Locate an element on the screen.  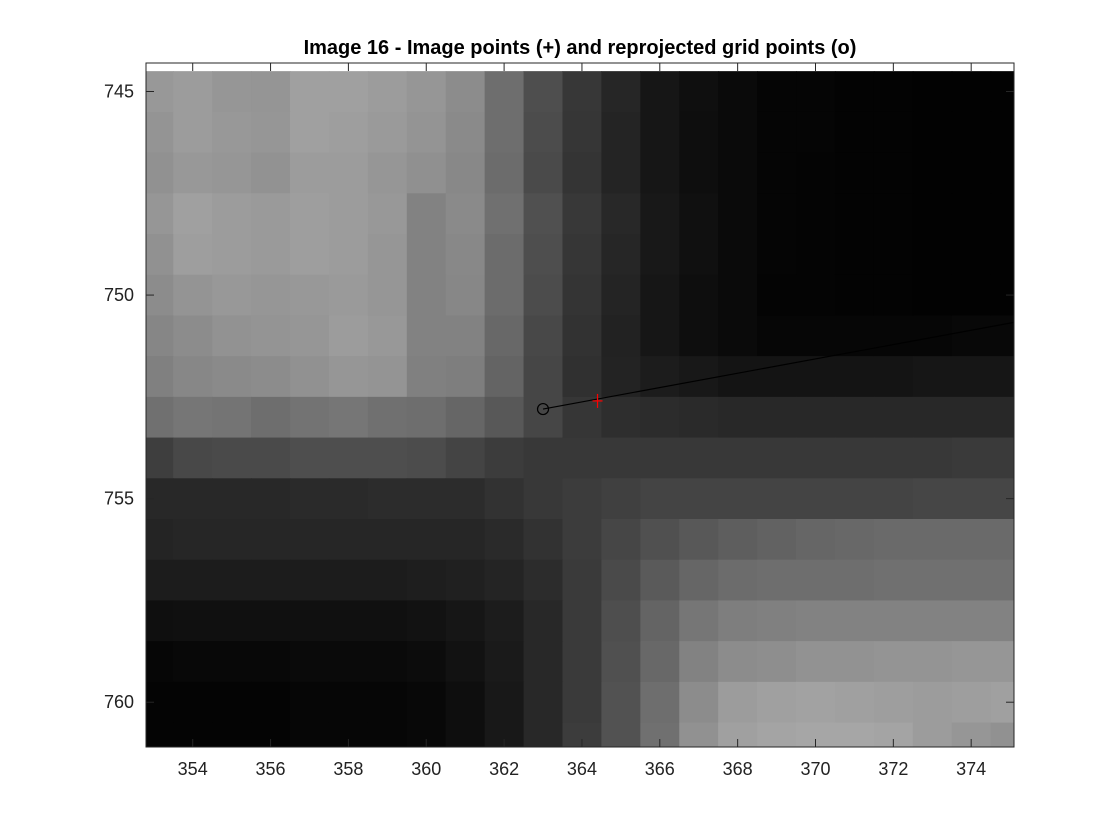
y-tick-label: 760 is located at coordinates (119, 702).